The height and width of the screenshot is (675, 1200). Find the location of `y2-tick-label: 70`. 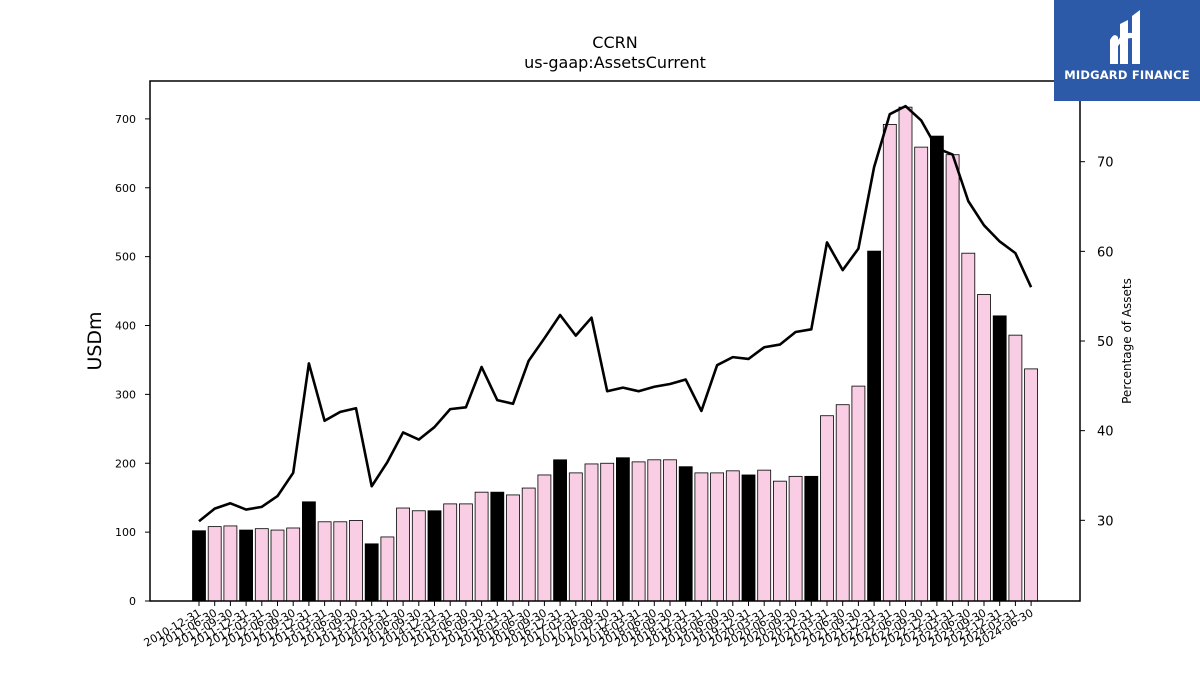

y2-tick-label: 70 is located at coordinates (1105, 163).